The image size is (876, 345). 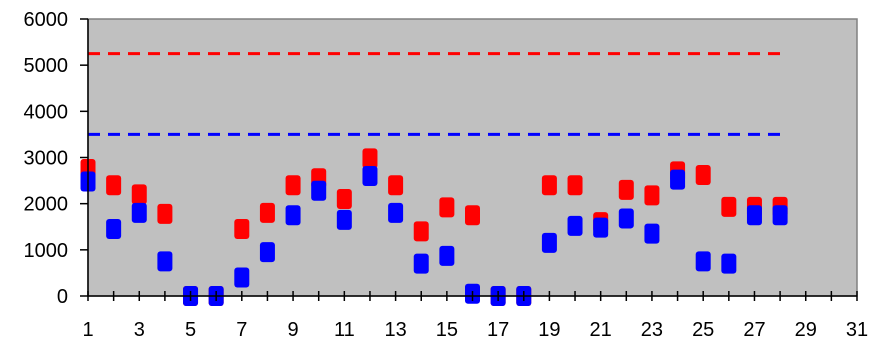 I want to click on x-tick-label: 1, so click(x=87, y=330).